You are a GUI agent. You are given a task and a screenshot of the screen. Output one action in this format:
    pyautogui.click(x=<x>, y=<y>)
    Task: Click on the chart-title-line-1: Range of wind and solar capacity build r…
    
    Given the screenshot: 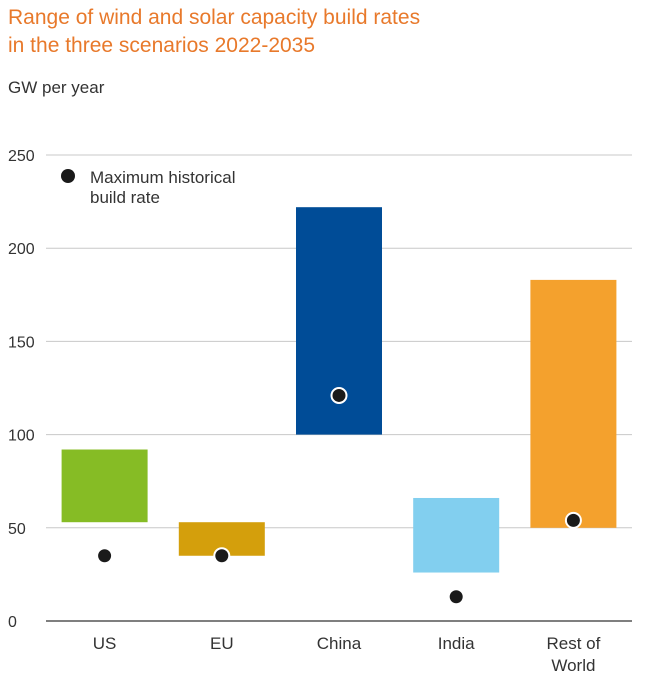 What is the action you would take?
    pyautogui.click(x=214, y=17)
    